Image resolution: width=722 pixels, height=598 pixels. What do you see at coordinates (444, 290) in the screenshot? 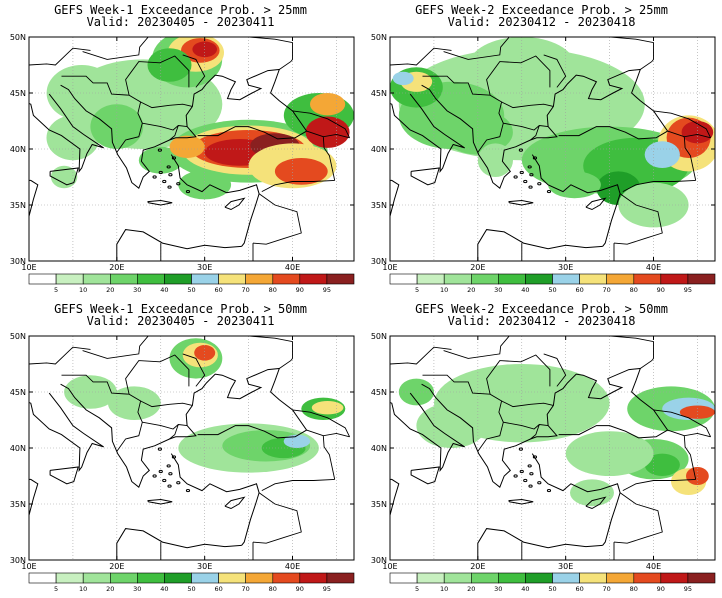
I see `colorbar-label: 10` at bounding box center [444, 290].